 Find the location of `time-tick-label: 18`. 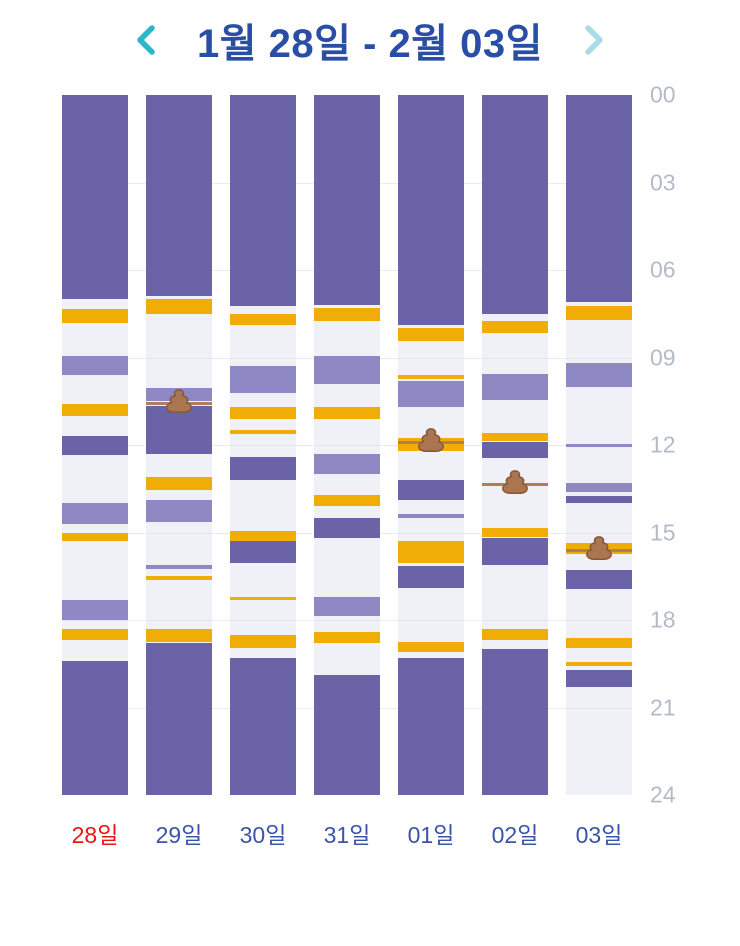

time-tick-label: 18 is located at coordinates (663, 619).